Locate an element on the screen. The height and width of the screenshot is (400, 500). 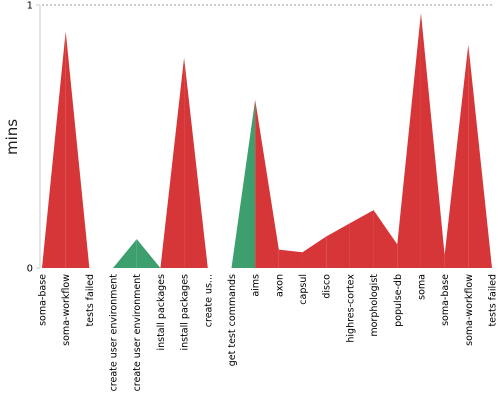
x-tick-label-10: aims is located at coordinates (256, 285).